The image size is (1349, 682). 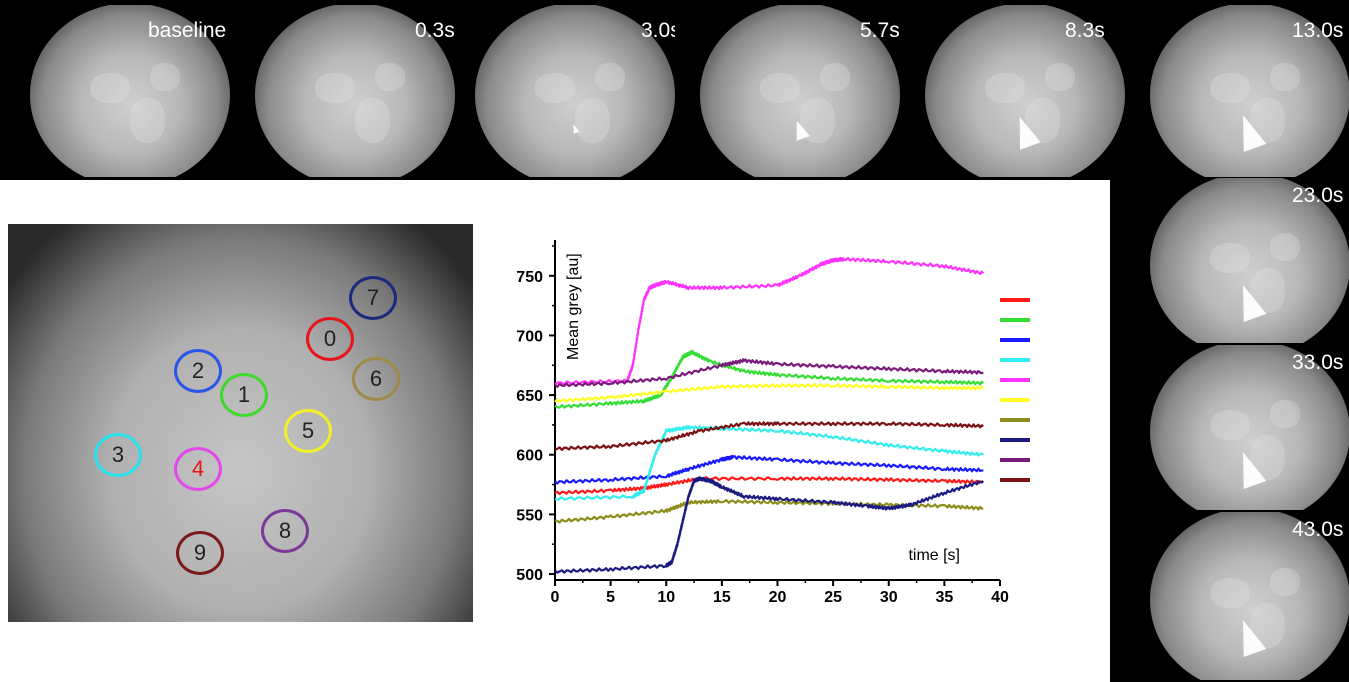 What do you see at coordinates (1318, 195) in the screenshot?
I see `frame-time-label: 23.0s` at bounding box center [1318, 195].